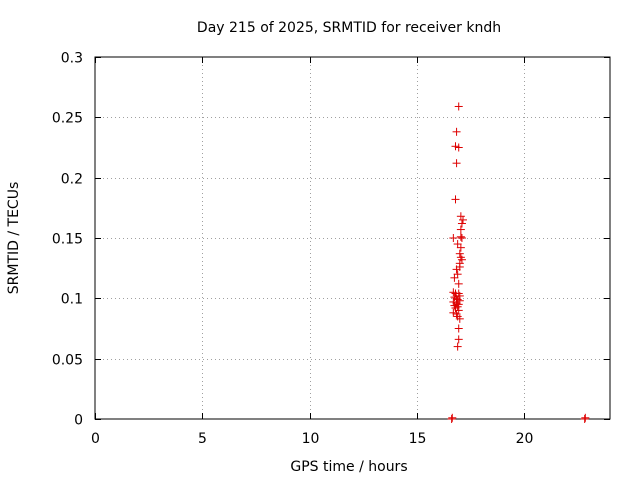  Describe the element at coordinates (95, 439) in the screenshot. I see `x-tick-label: 0` at that location.